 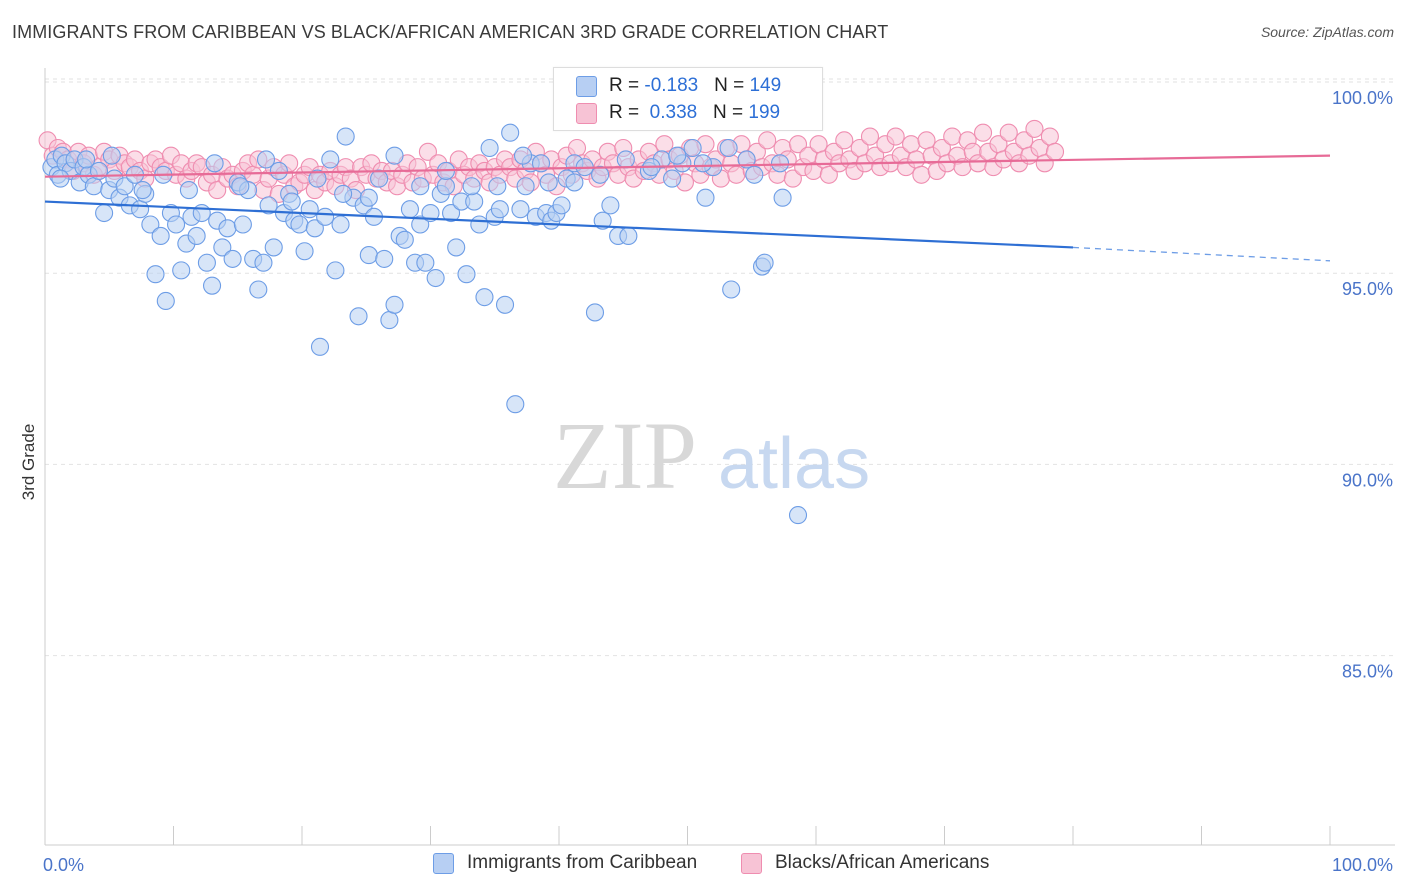 I want to click on watermark: ZIP atlas, so click(x=711, y=455).